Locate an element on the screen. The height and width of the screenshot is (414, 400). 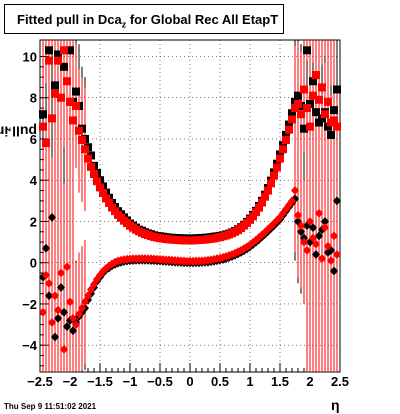
x-tick-label: −2.5 is located at coordinates (40, 381).